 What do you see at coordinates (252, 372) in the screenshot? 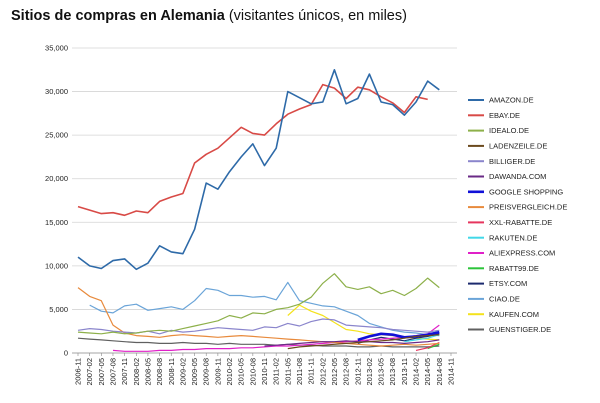
I see `x-tick-label: 2010-08` at bounding box center [252, 372].